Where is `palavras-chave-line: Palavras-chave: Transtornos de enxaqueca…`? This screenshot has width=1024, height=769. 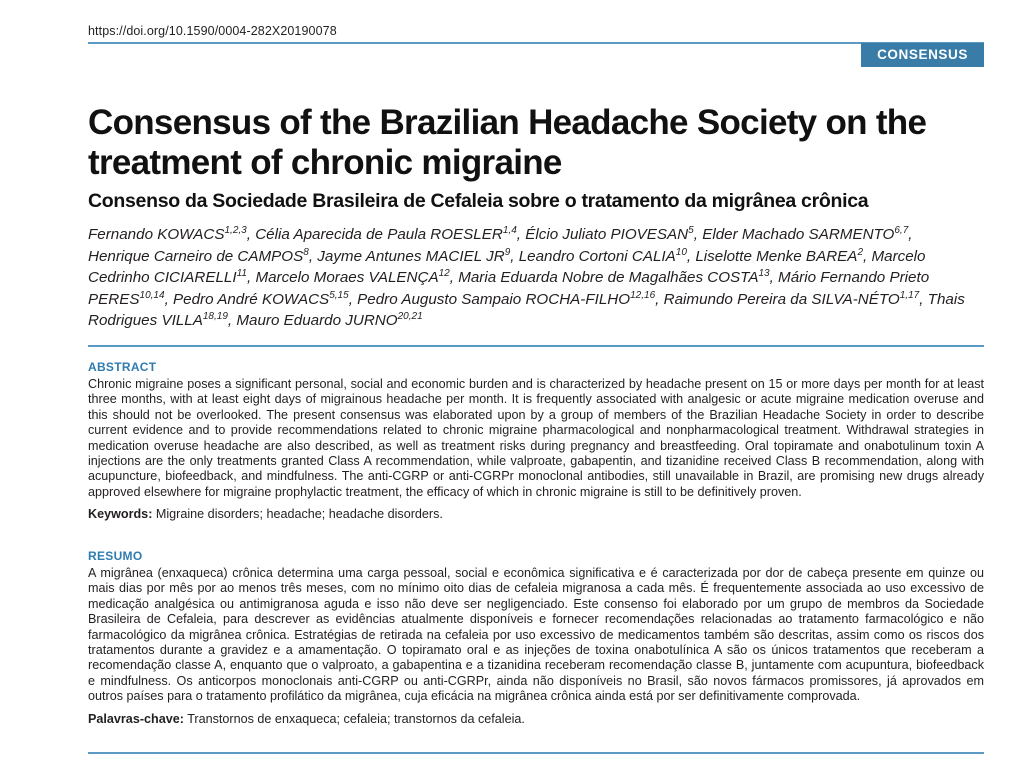 palavras-chave-line: Palavras-chave: Transtornos de enxaqueca… is located at coordinates (536, 719).